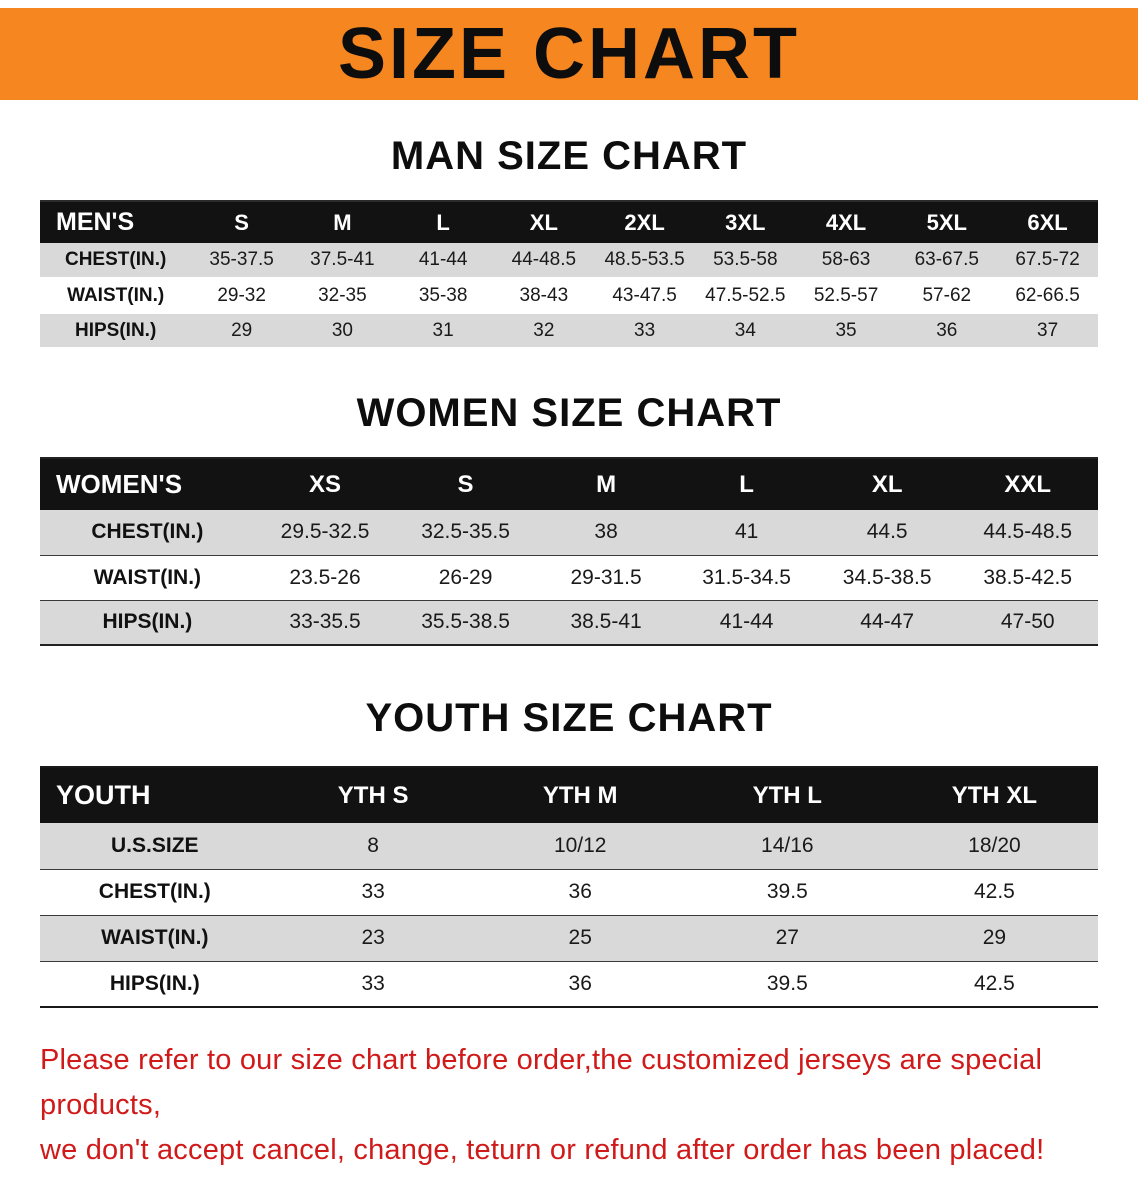  I want to click on value-cell: 29-31.5, so click(606, 577).